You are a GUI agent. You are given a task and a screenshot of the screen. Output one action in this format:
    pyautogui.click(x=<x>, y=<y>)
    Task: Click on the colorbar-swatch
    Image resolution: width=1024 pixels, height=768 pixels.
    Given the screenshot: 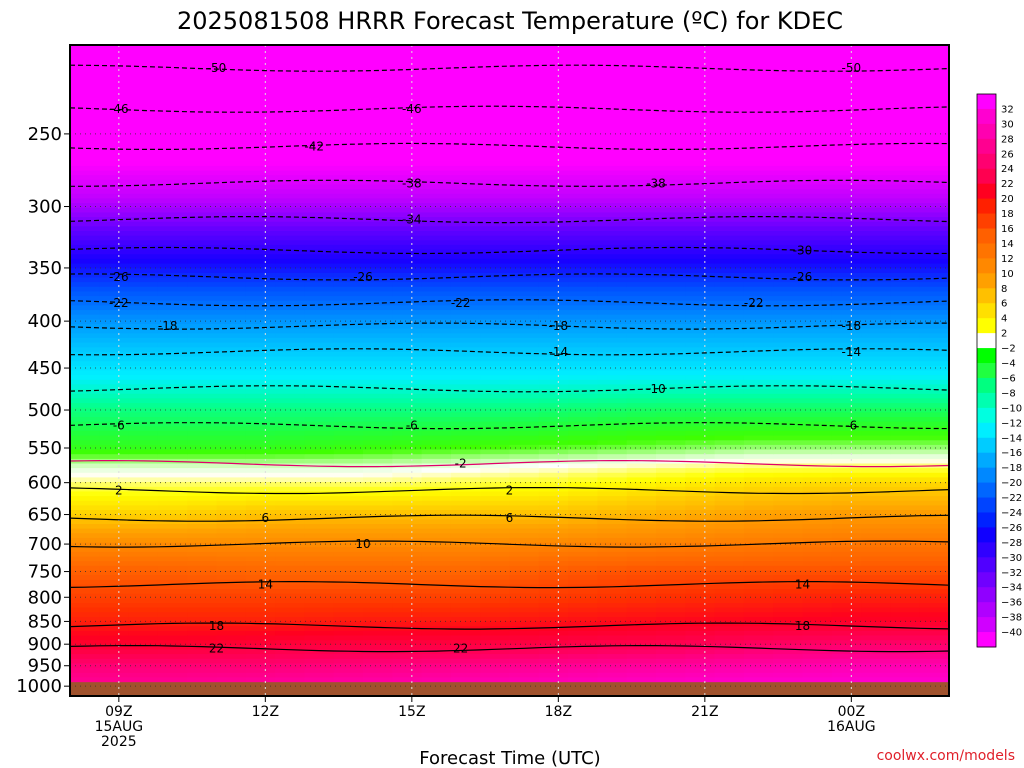 What is the action you would take?
    pyautogui.click(x=986, y=475)
    